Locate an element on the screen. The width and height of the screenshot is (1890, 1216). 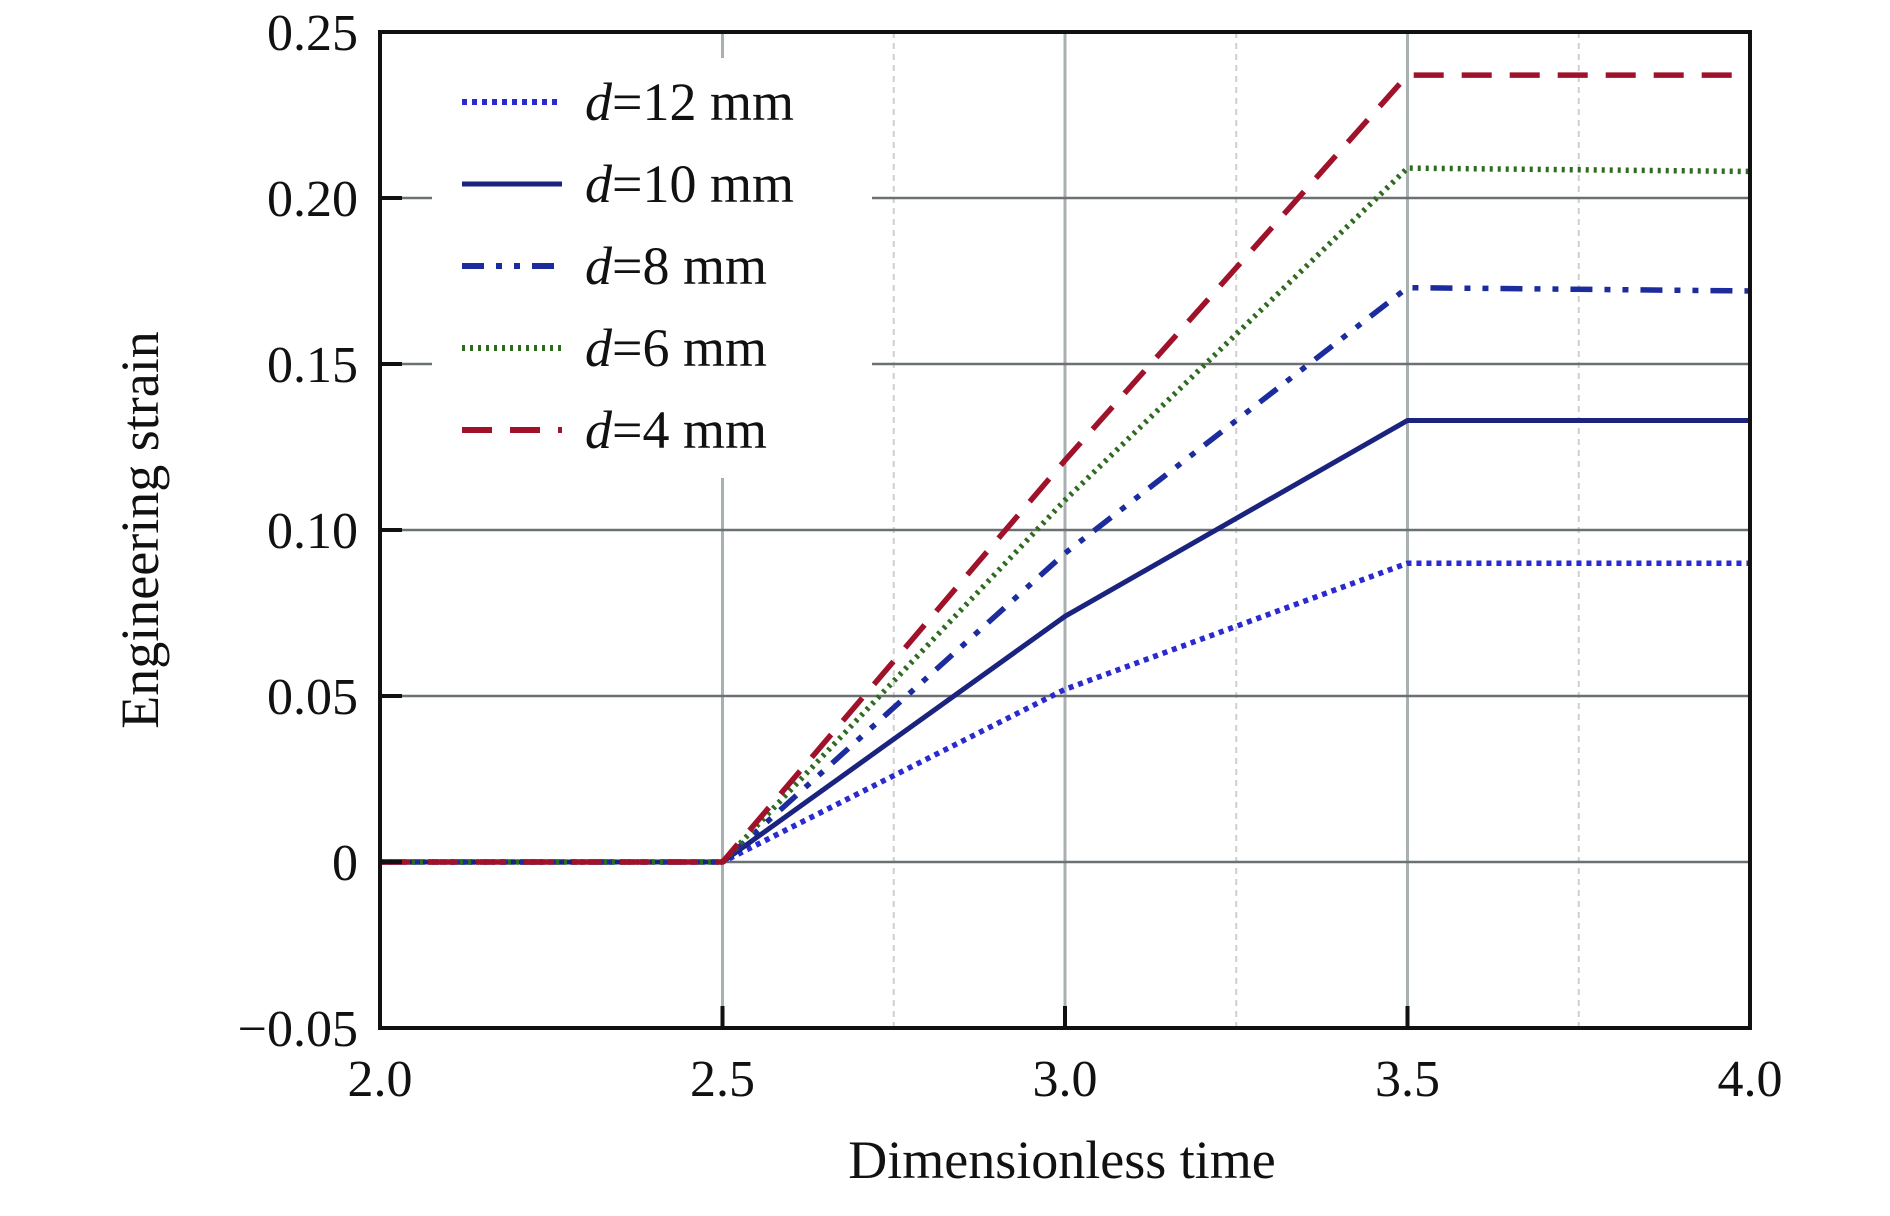
y-tick-label: 0 is located at coordinates (345, 863).